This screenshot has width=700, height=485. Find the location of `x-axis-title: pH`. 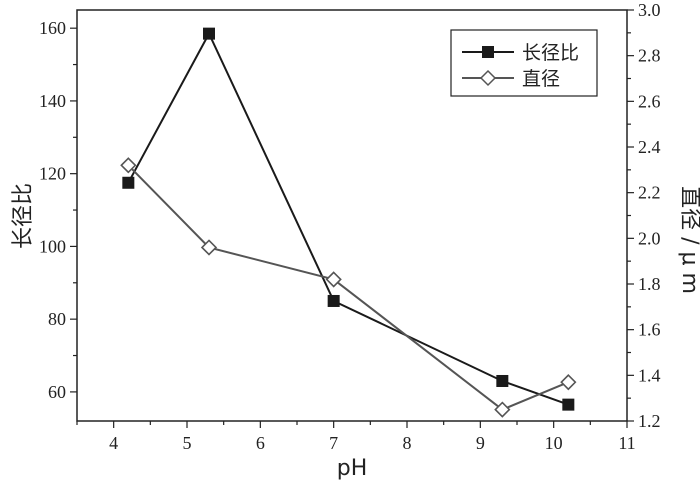

x-axis-title: pH is located at coordinates (352, 468).